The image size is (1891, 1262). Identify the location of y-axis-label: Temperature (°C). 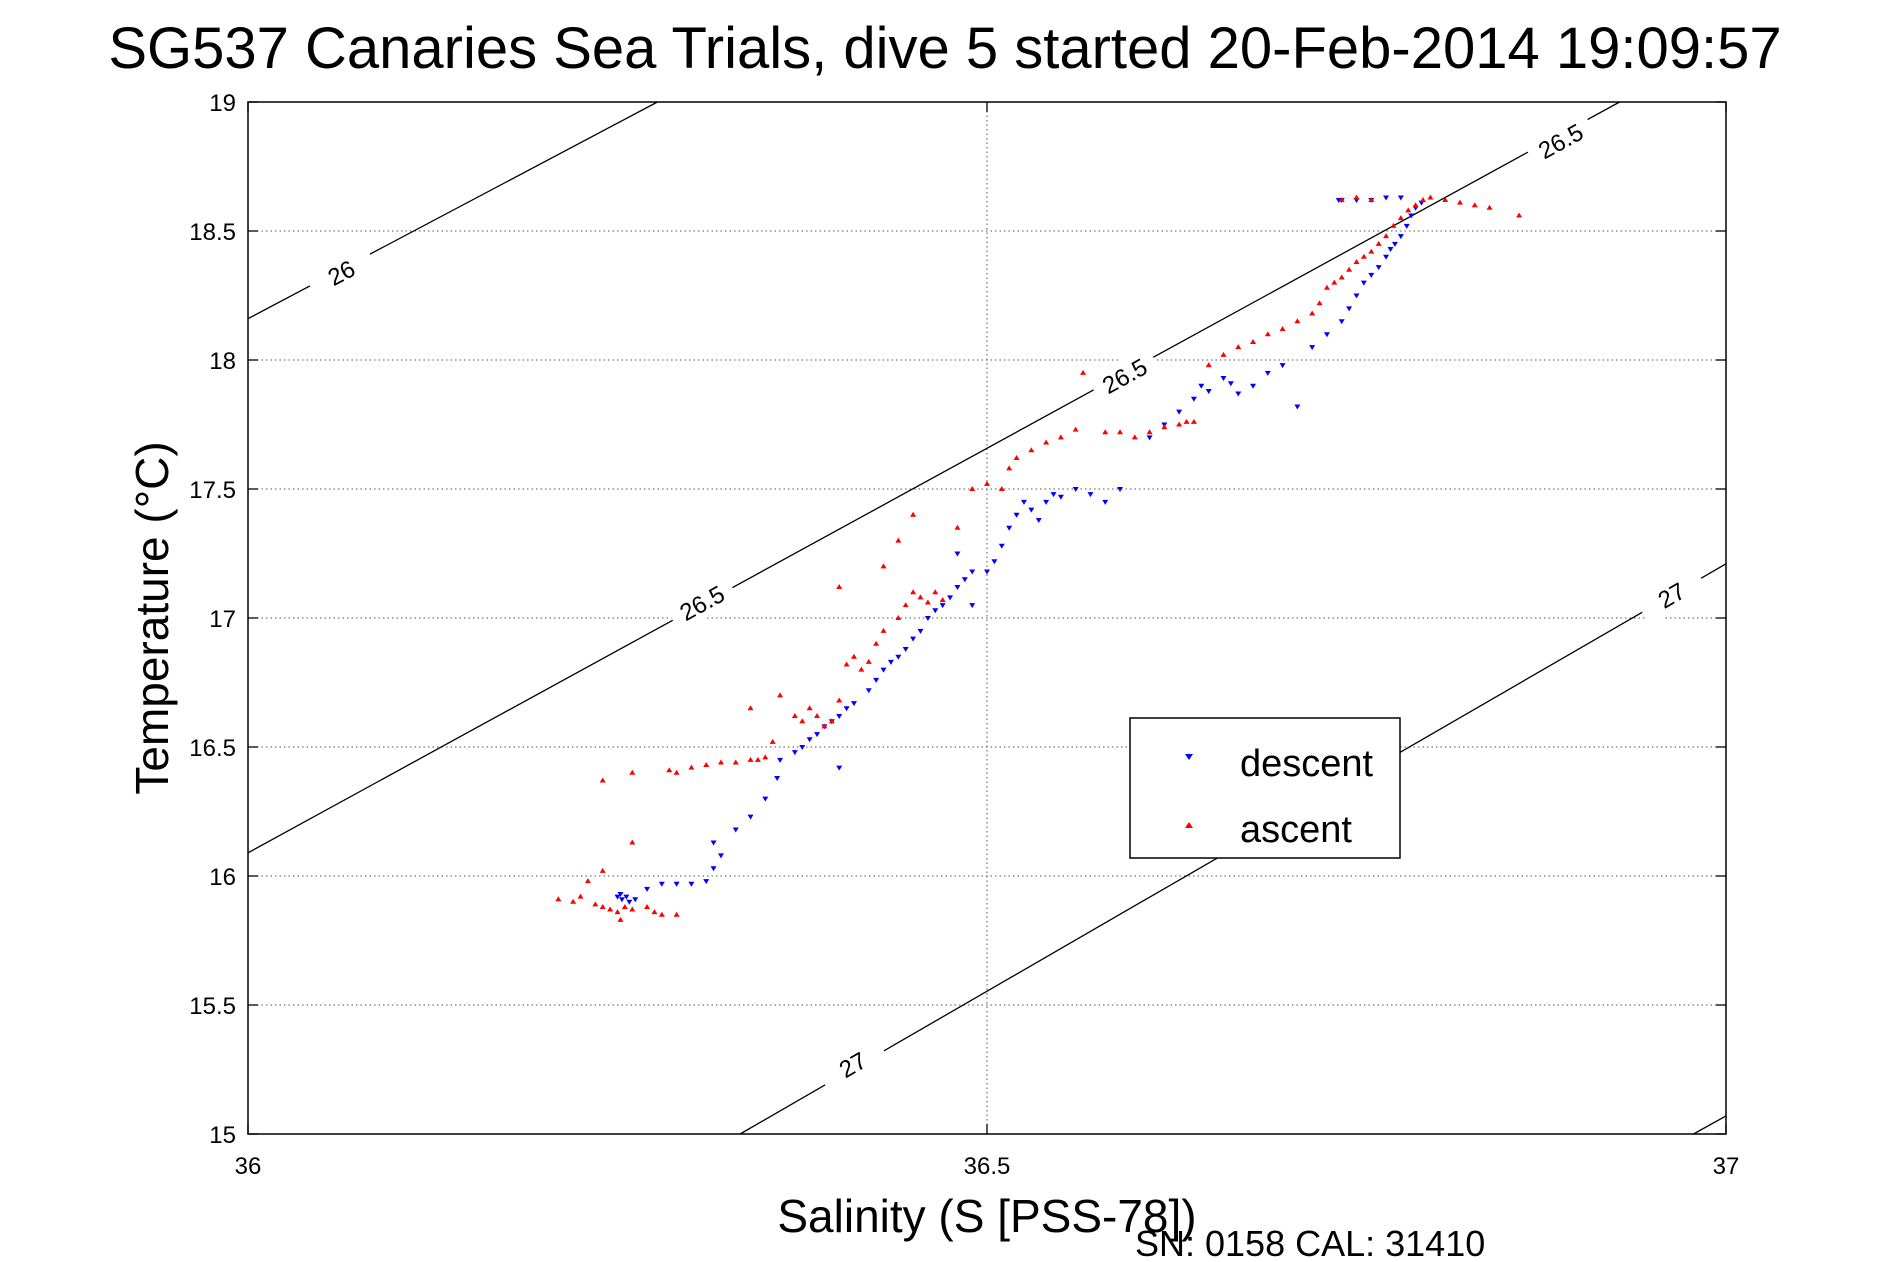
(152, 617).